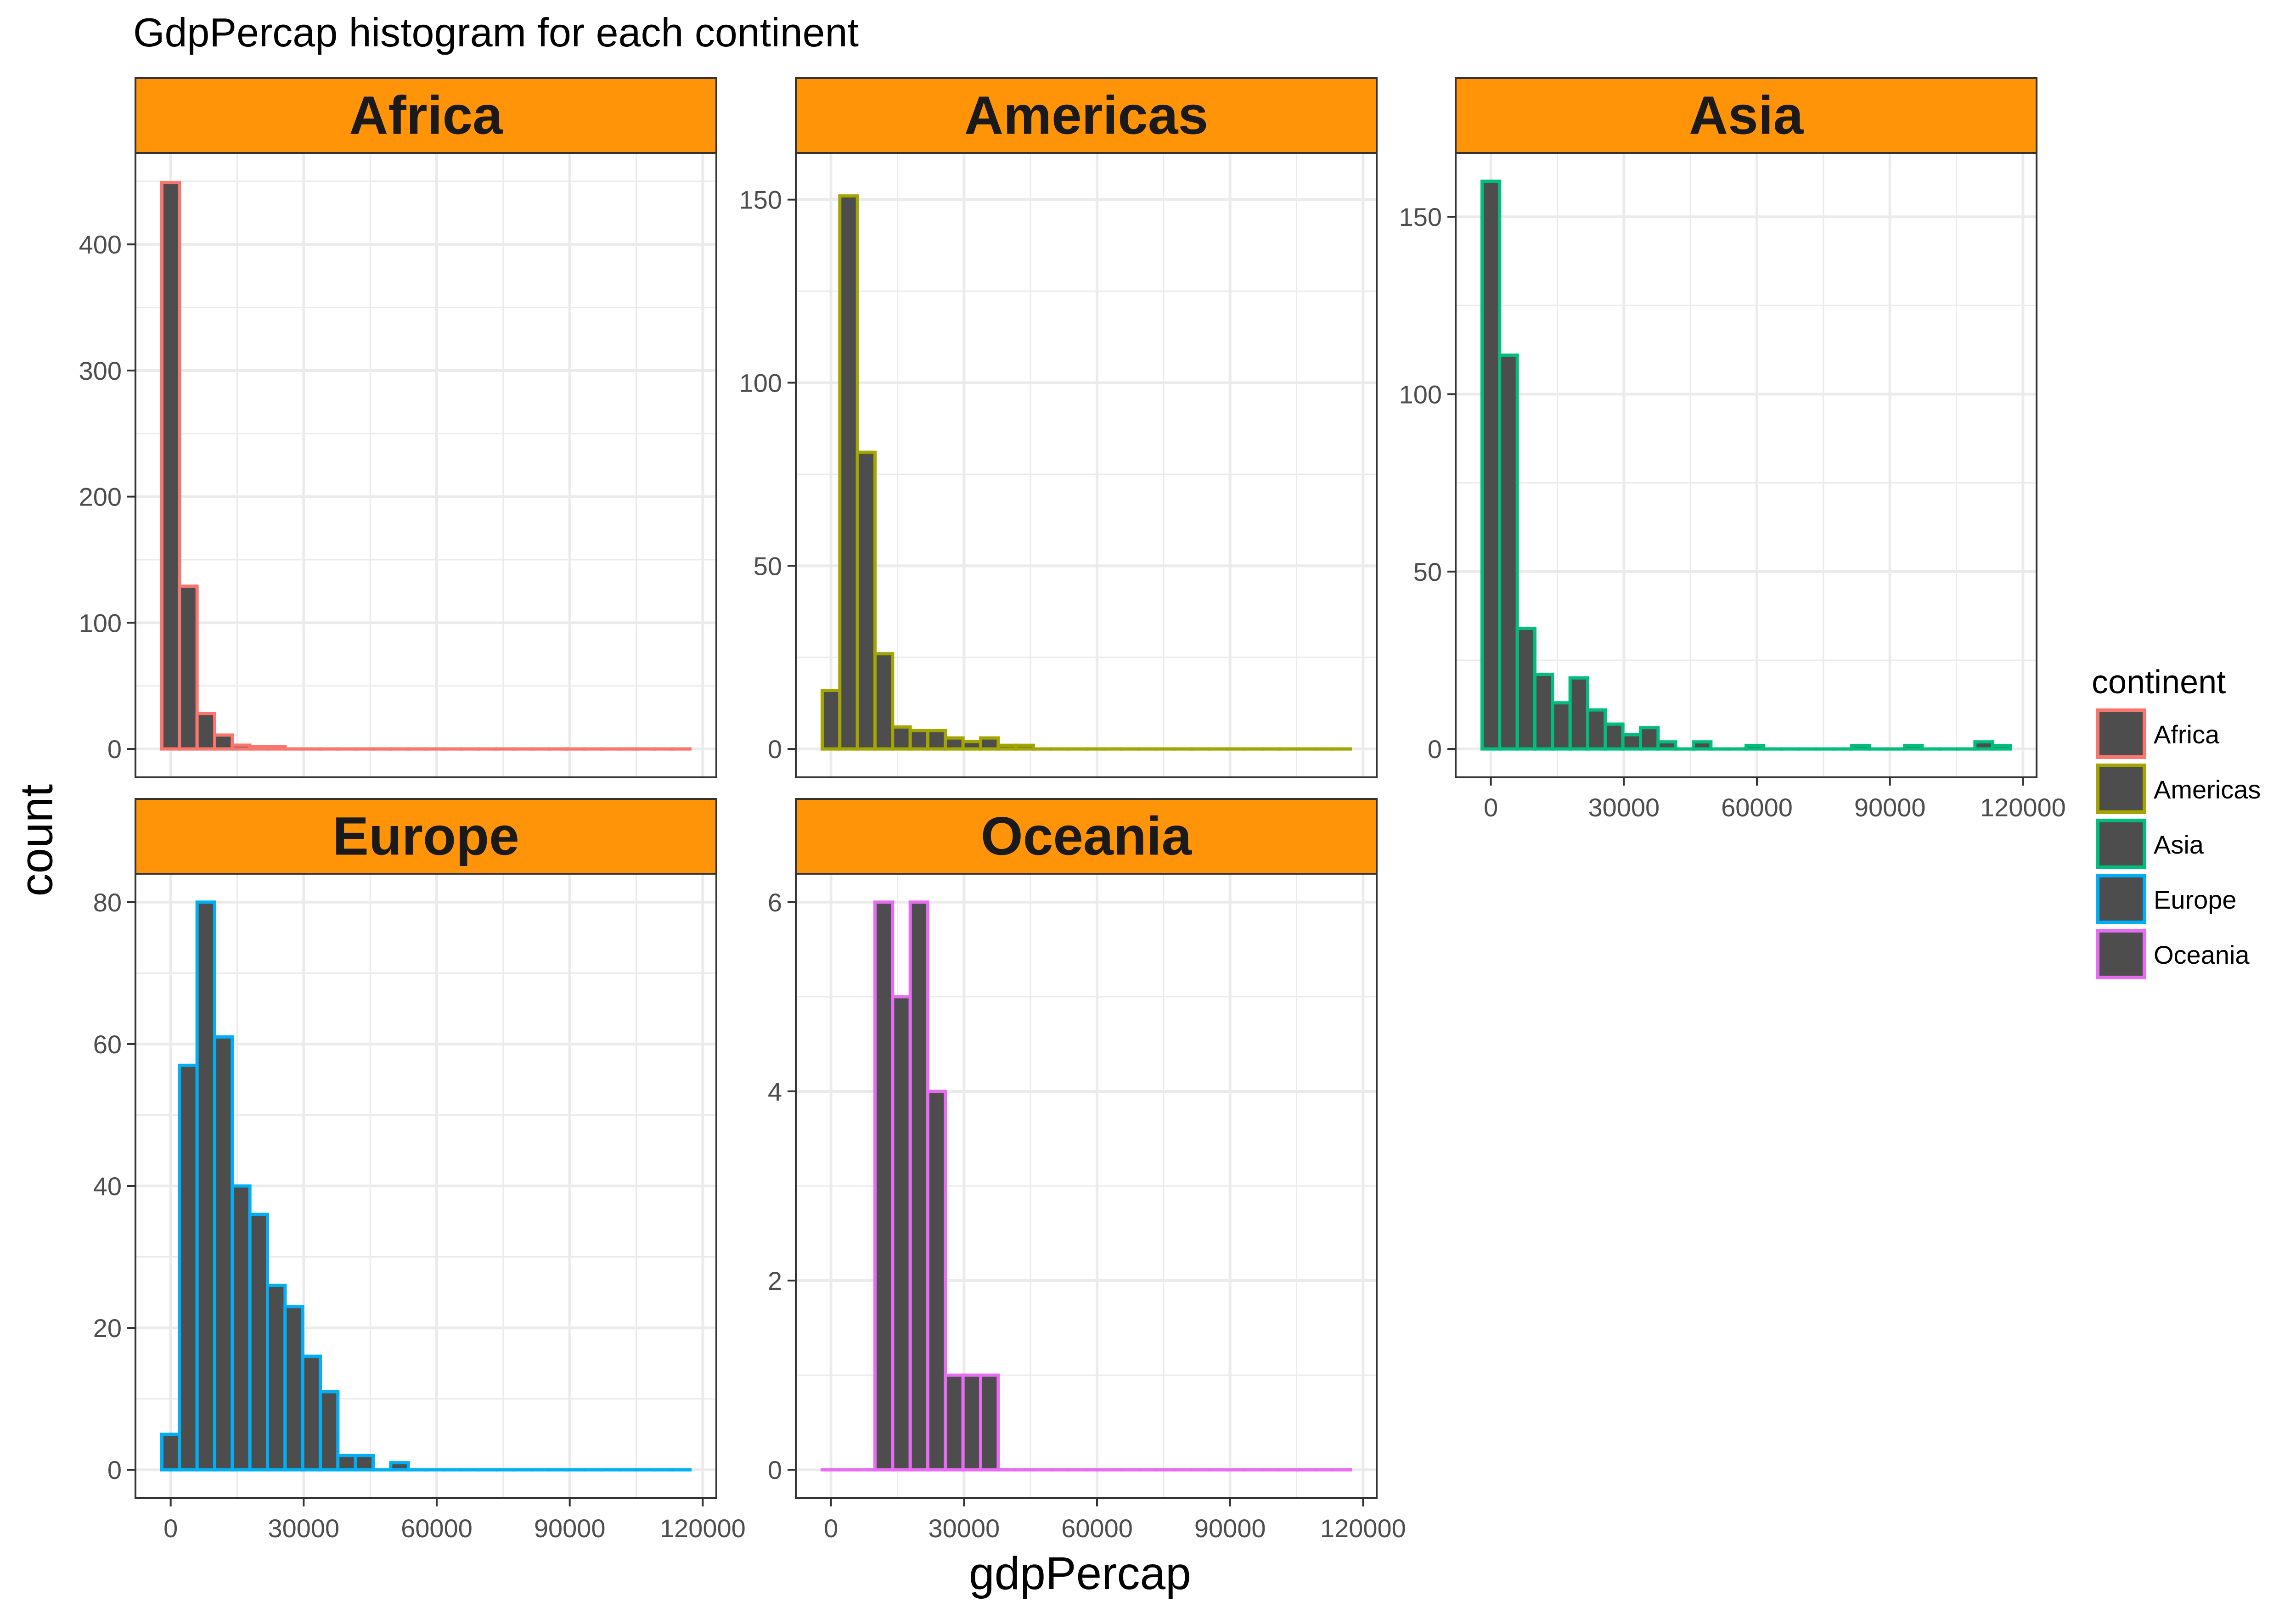 This screenshot has width=2296, height=1607. What do you see at coordinates (496, 32) in the screenshot?
I see `plot-title: GdpPercap histogram for each continent` at bounding box center [496, 32].